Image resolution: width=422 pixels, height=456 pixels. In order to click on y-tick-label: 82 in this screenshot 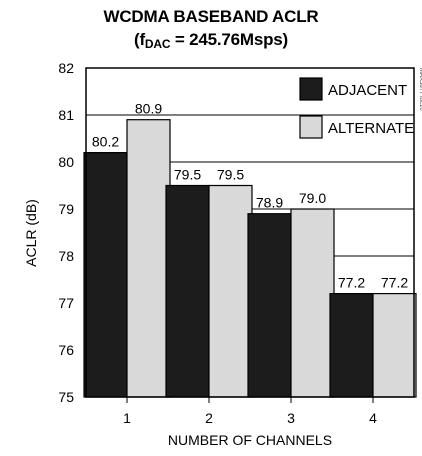, I will do `click(66, 68)`.